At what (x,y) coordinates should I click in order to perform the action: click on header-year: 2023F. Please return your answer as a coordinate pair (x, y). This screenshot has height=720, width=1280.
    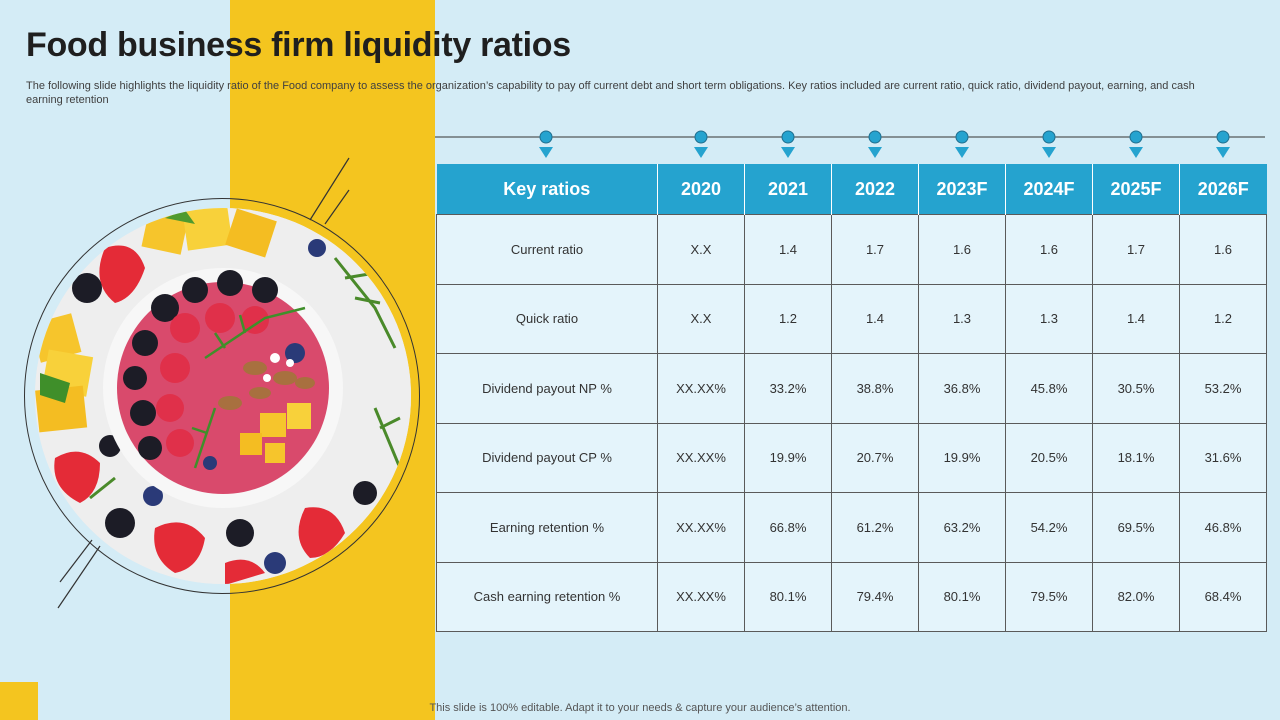
    Looking at the image, I should click on (962, 189).